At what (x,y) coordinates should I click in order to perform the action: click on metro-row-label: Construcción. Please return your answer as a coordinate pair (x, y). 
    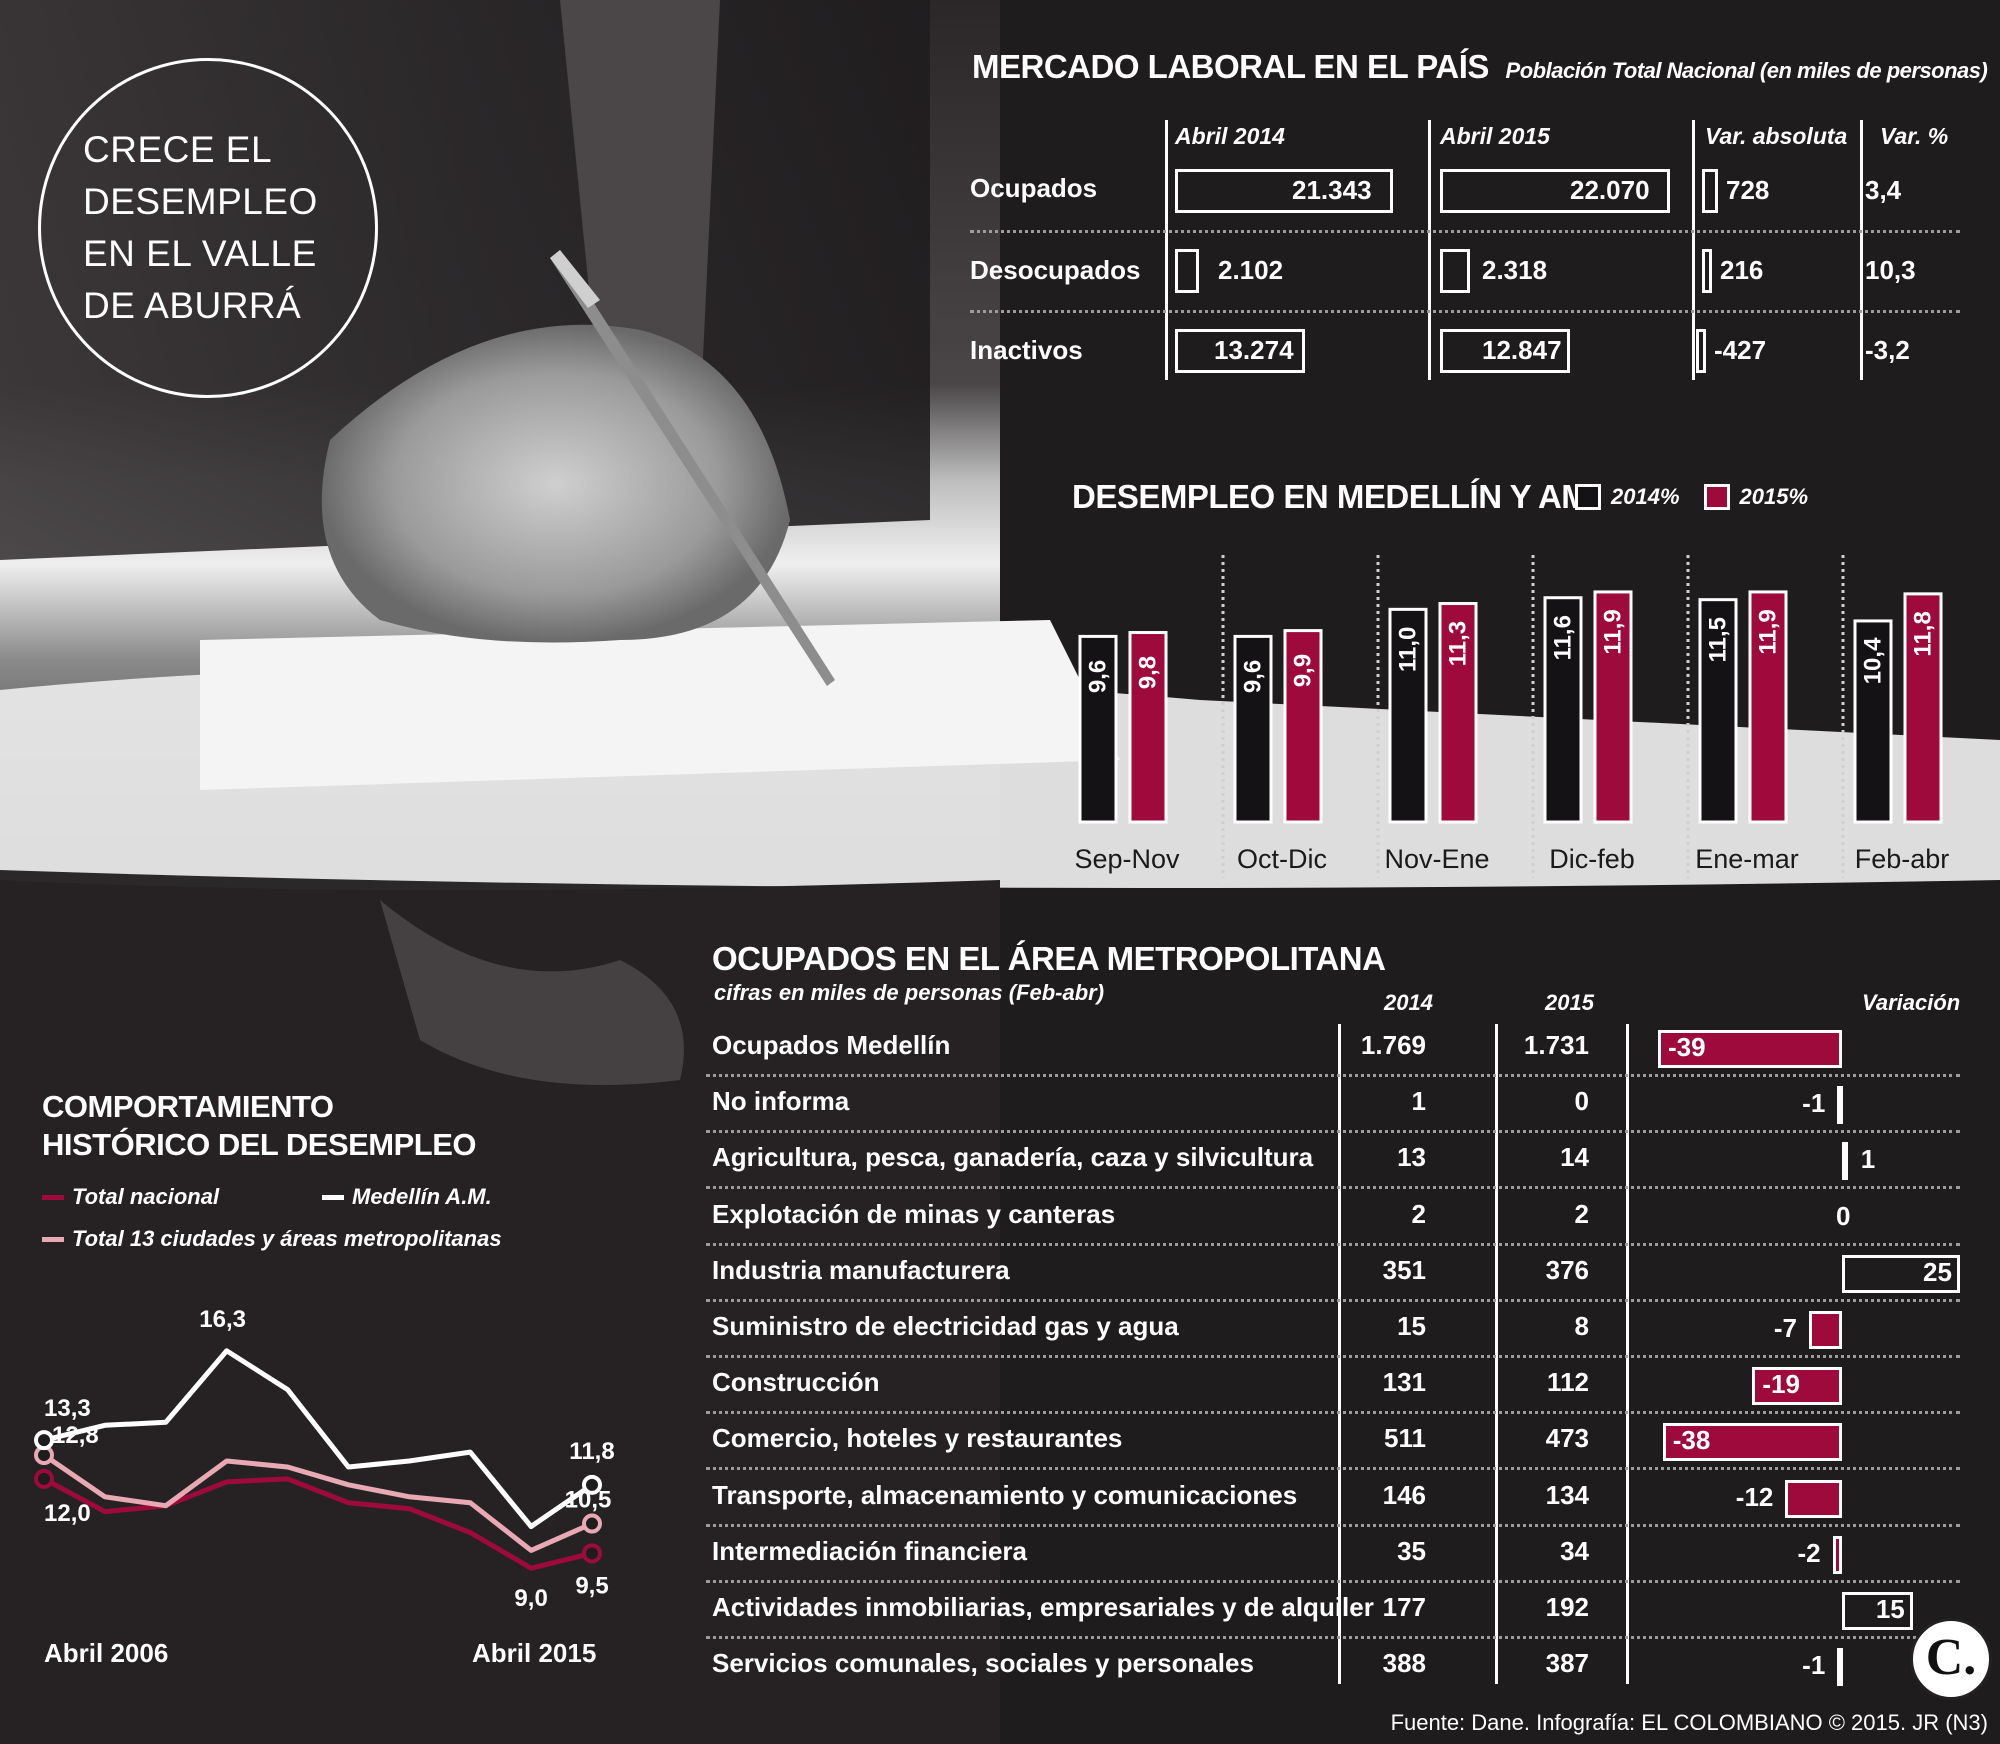
    Looking at the image, I should click on (796, 1382).